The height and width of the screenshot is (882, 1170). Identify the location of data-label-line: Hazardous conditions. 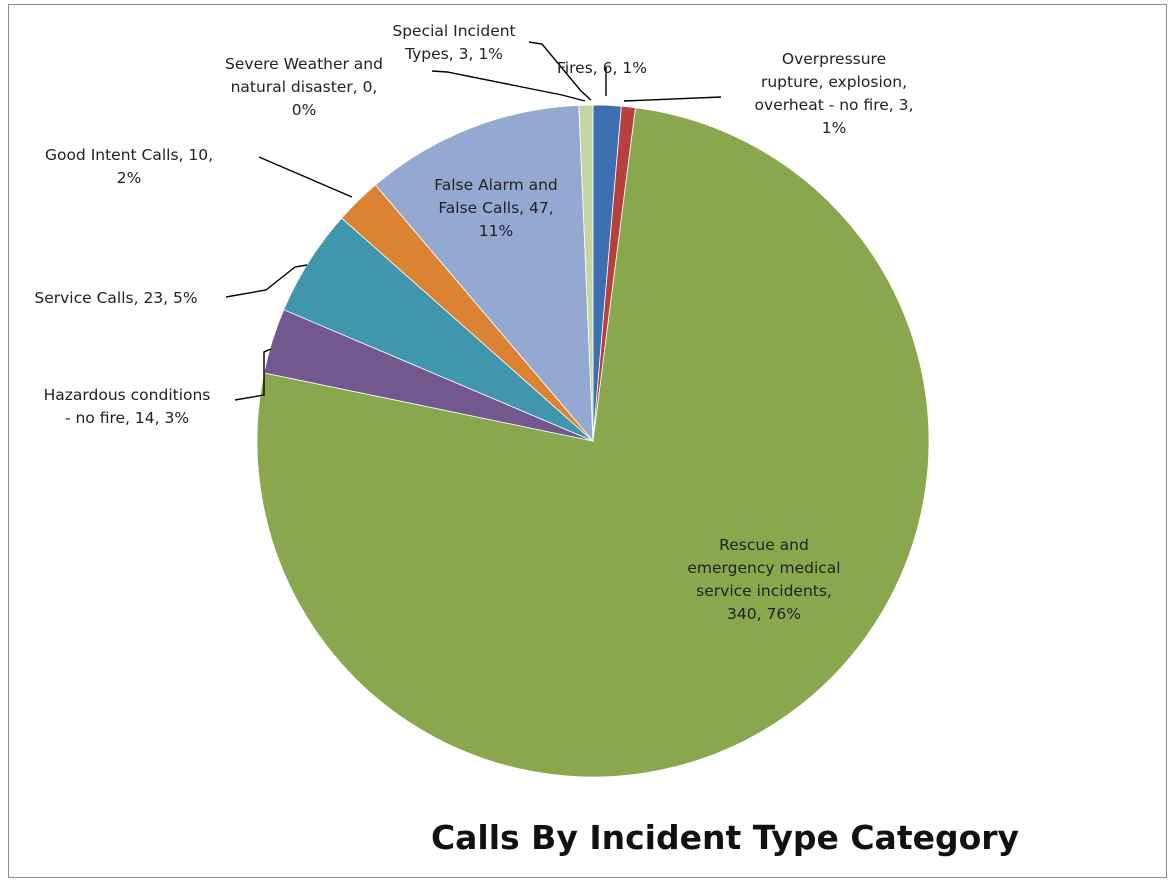
(127, 395).